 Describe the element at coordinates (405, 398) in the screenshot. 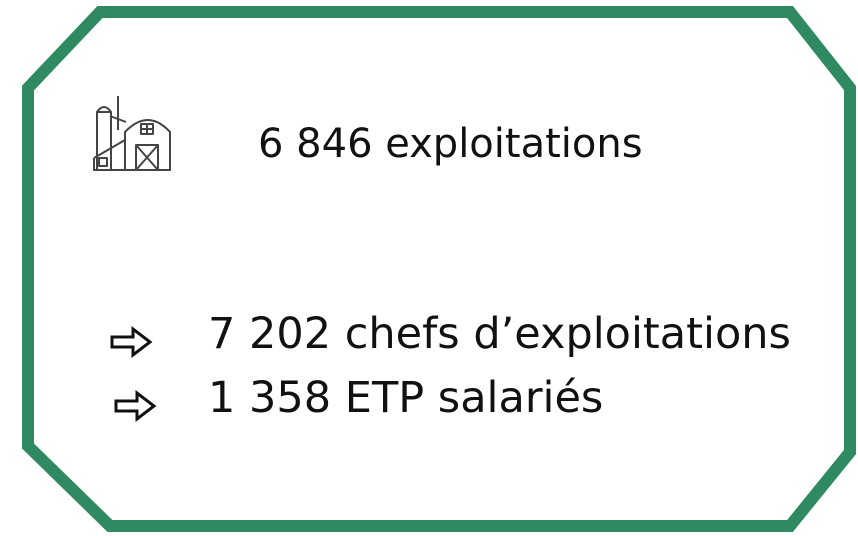

I see `employees-count: 1 358 ETP salariés` at that location.